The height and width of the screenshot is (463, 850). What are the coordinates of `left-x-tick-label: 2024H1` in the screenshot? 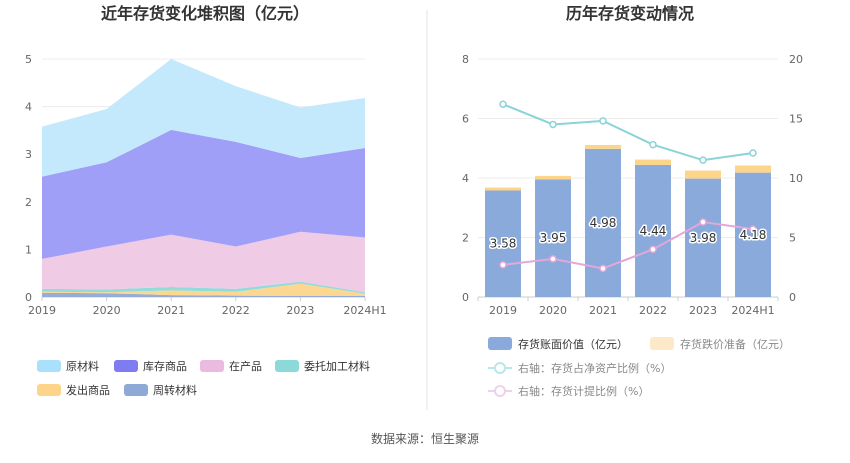 It's located at (364, 310).